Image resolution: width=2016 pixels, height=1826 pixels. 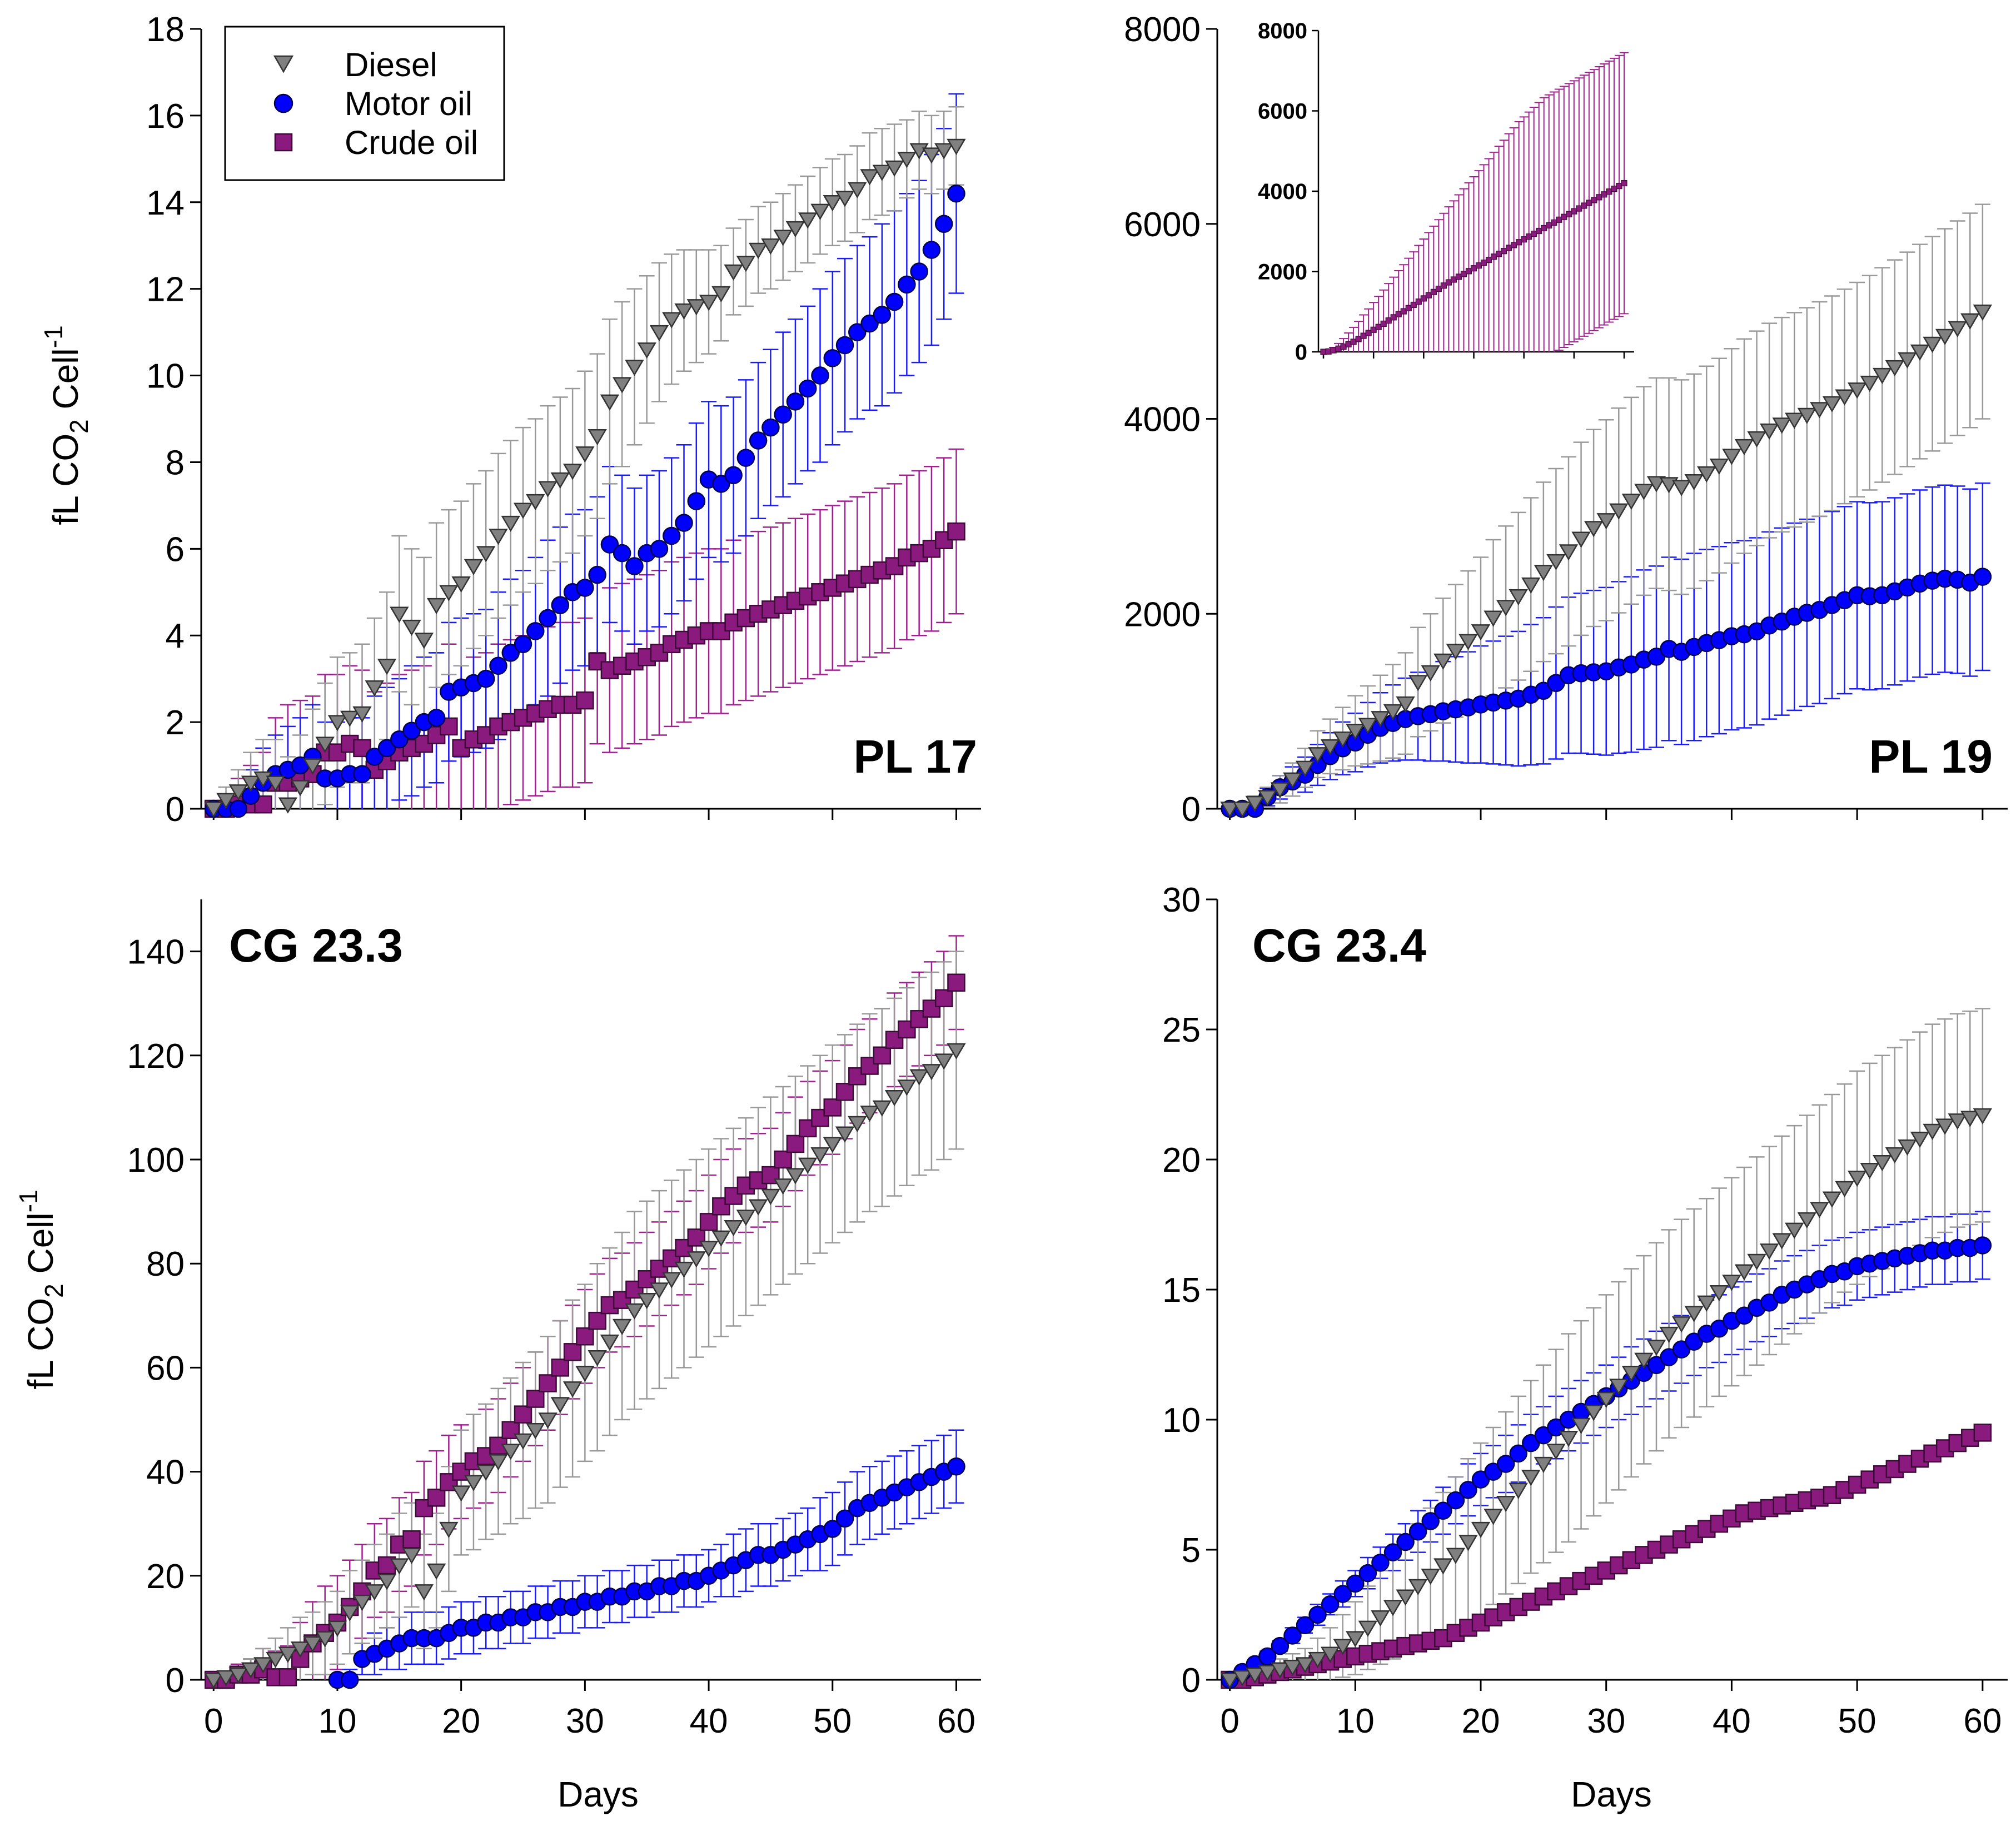 What do you see at coordinates (1282, 111) in the screenshot?
I see `inset-y-tick-label: 6000` at bounding box center [1282, 111].